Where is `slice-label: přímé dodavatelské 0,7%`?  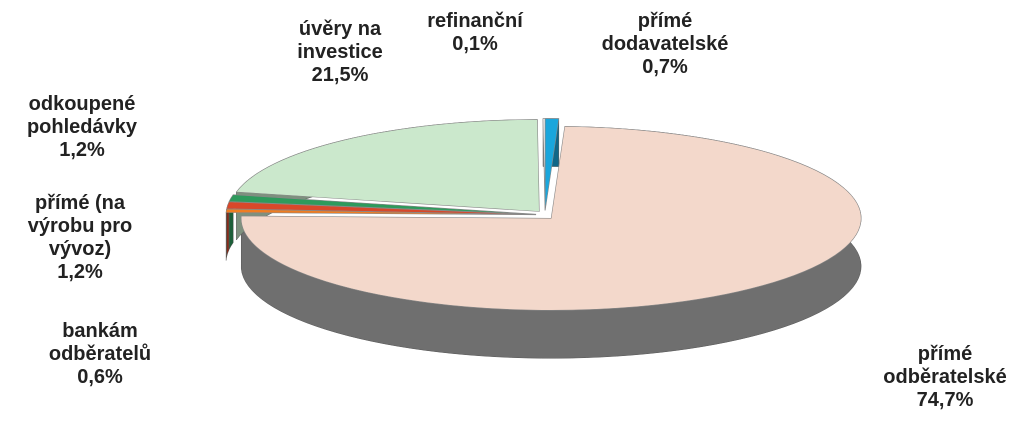
slice-label: přímé dodavatelské 0,7% is located at coordinates (665, 44).